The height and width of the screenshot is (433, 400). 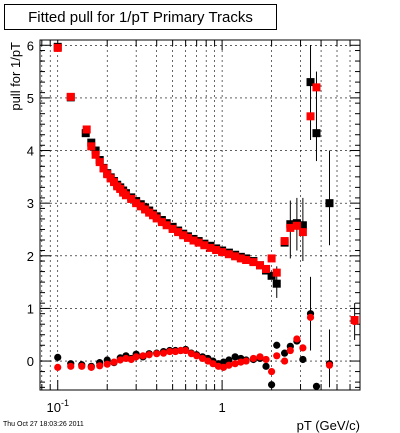 What do you see at coordinates (57, 406) in the screenshot?
I see `x-tick-label: 10-1` at bounding box center [57, 406].